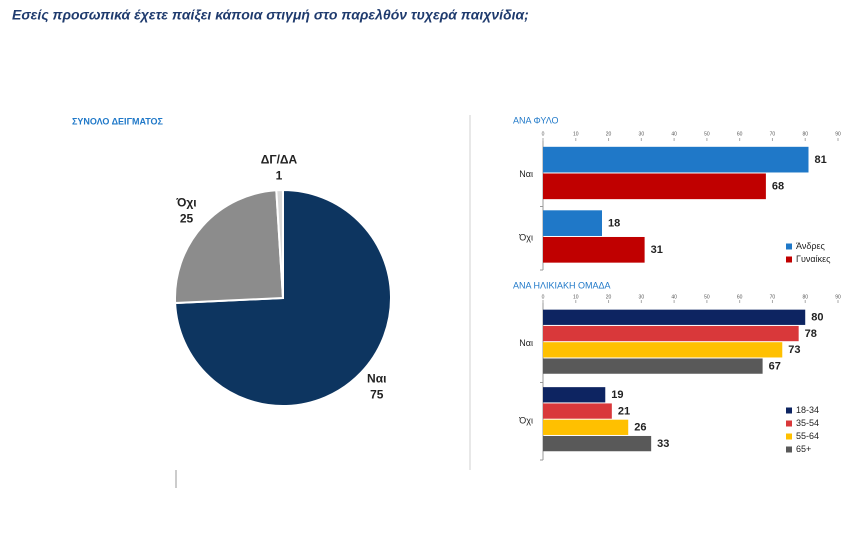  I want to click on value-label: 67, so click(775, 367).